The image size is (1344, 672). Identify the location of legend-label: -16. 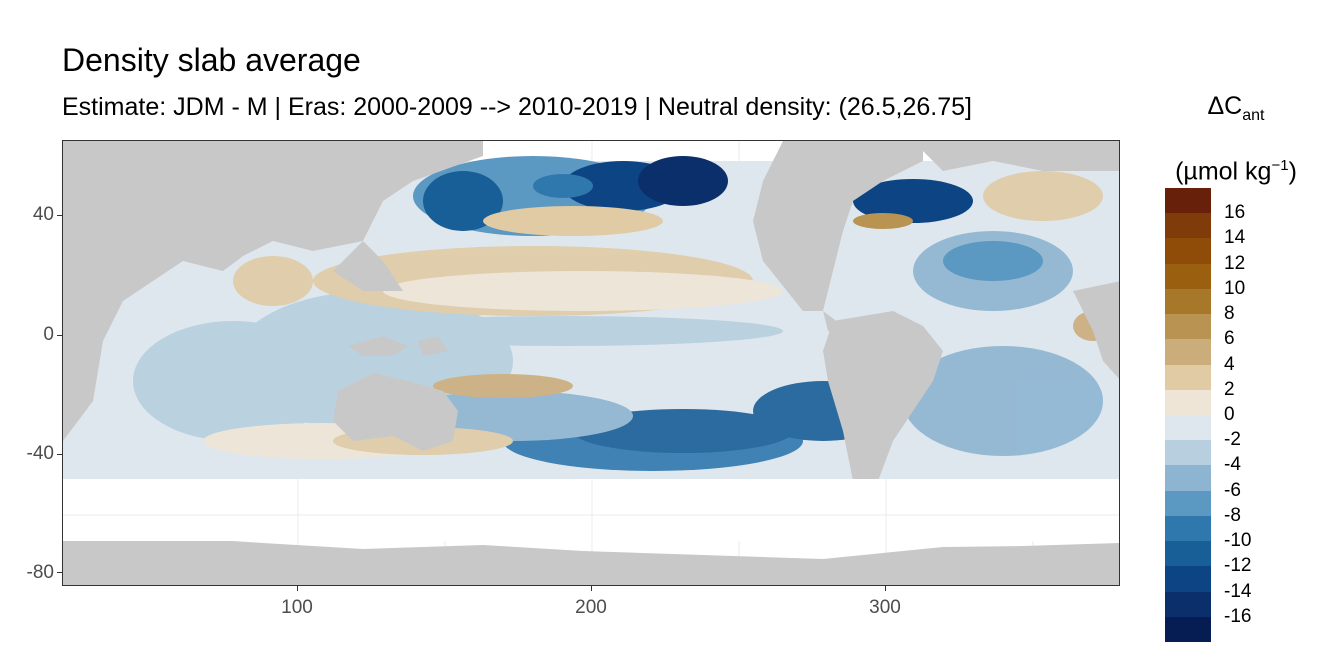
(1238, 616).